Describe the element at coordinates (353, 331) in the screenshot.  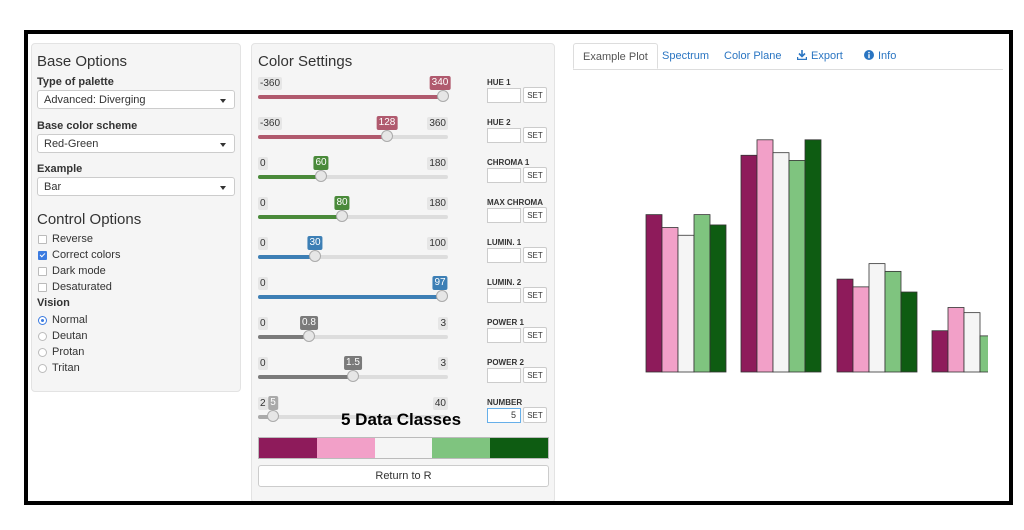
I see `power-1-slider: 0 3 0.8` at that location.